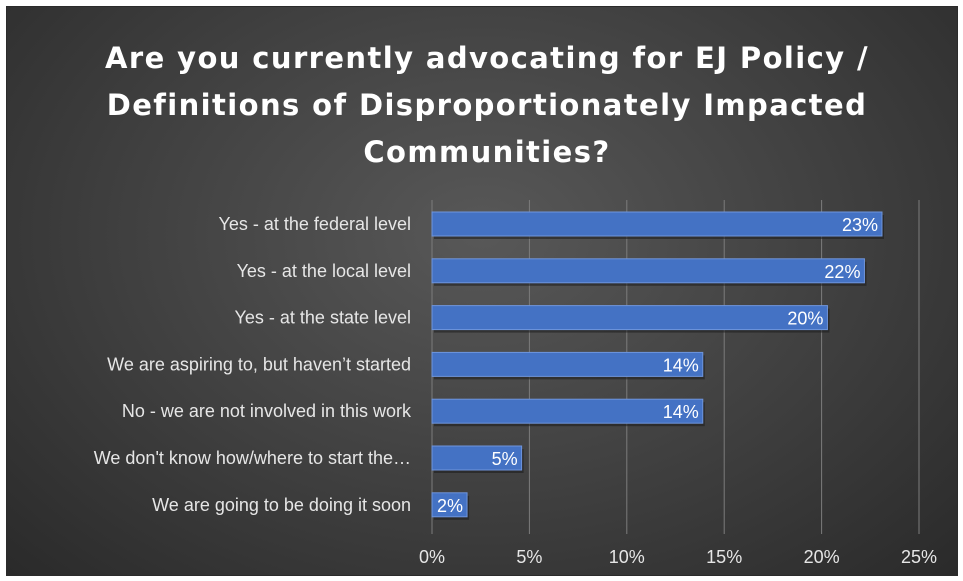  I want to click on data-label: 2%, so click(450, 506).